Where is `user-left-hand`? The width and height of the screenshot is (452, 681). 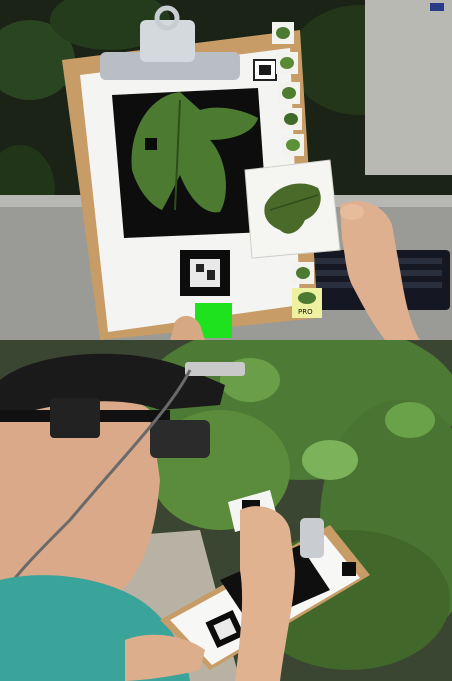
user-left-hand is located at coordinates (165, 657).